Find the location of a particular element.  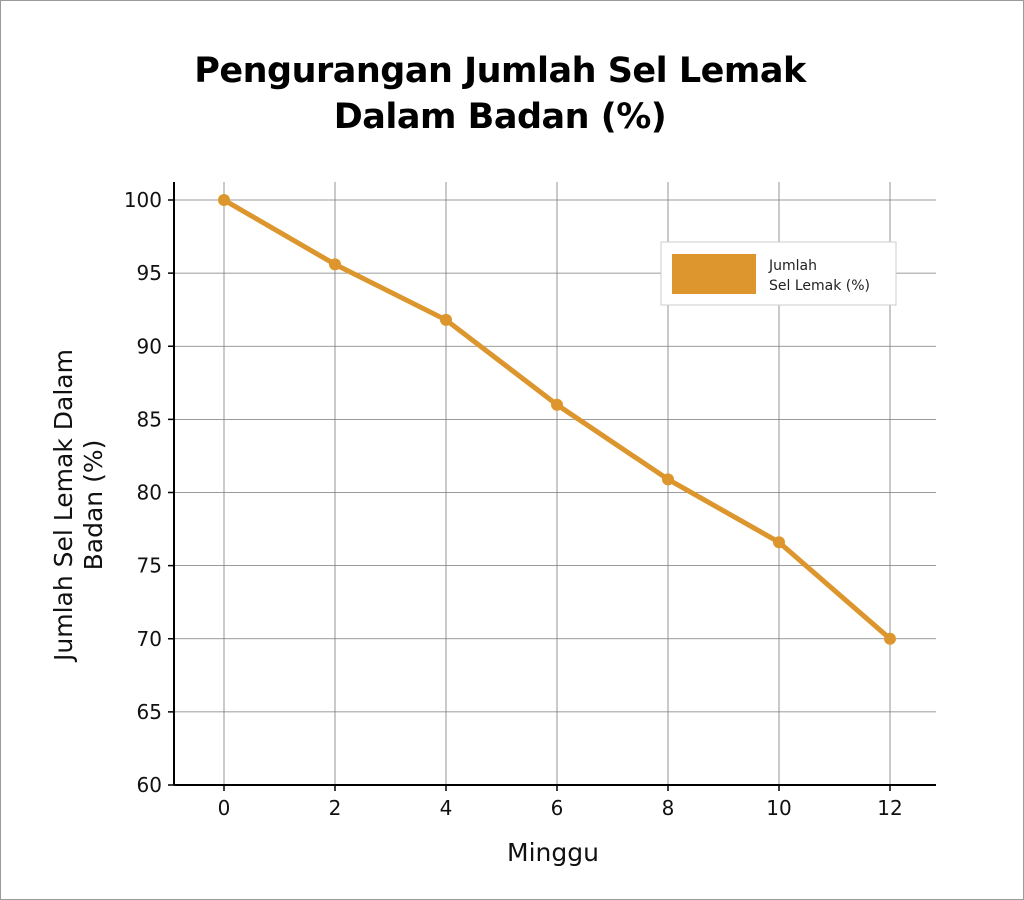

x-tick-label-10: 10 is located at coordinates (778, 808).